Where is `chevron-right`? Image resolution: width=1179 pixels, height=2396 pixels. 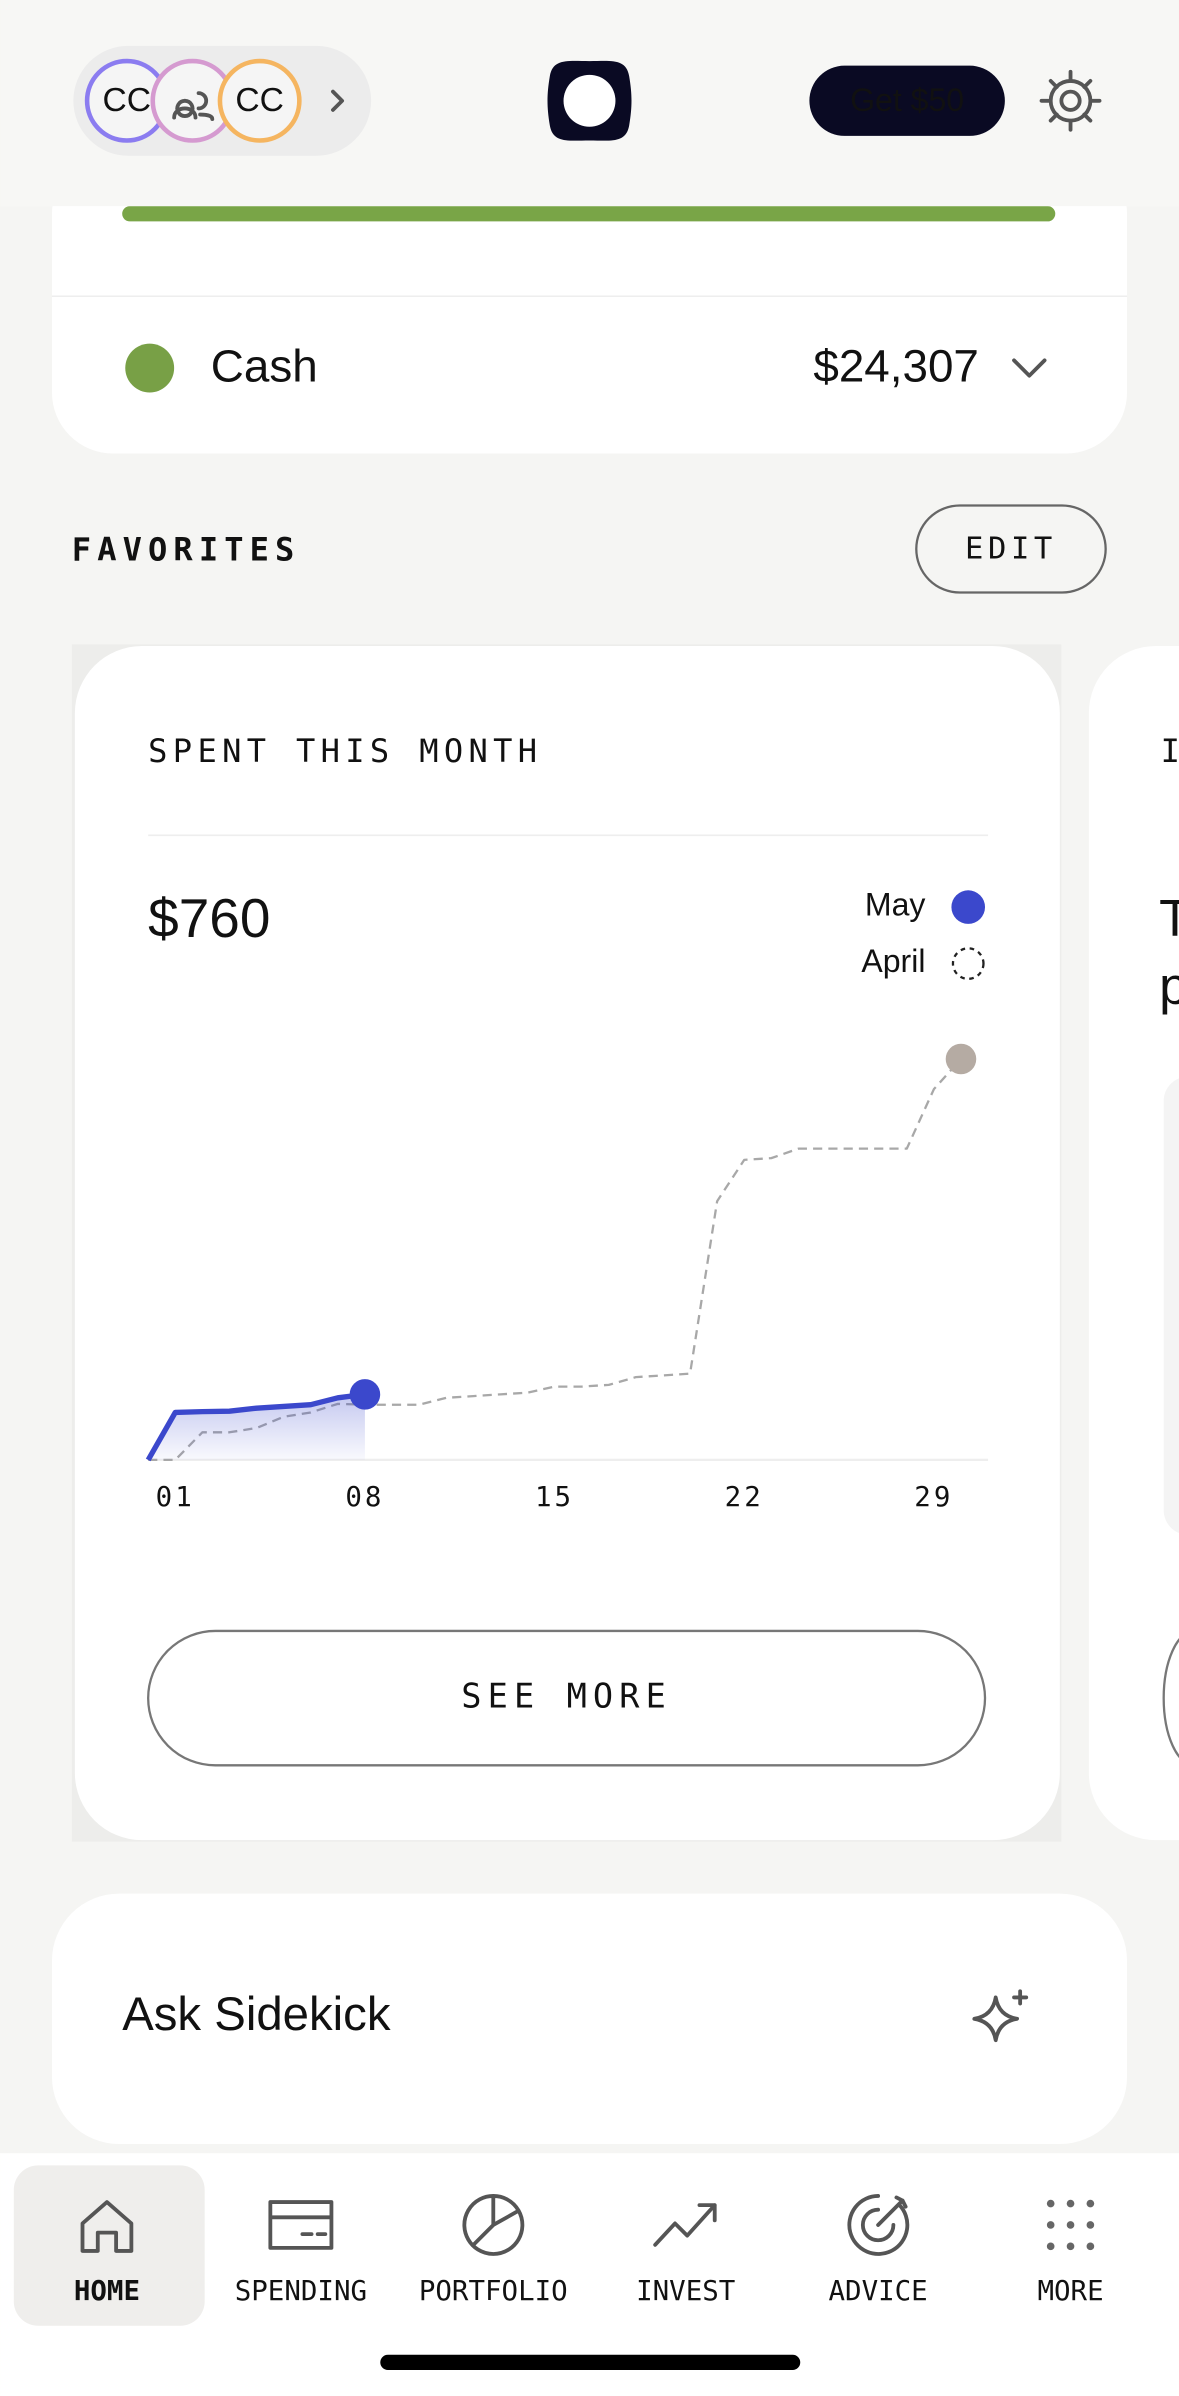
chevron-right is located at coordinates (338, 100).